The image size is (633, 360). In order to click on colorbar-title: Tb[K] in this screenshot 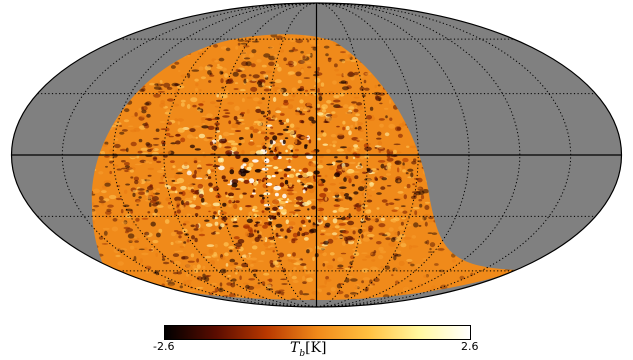, I will do `click(308, 349)`.